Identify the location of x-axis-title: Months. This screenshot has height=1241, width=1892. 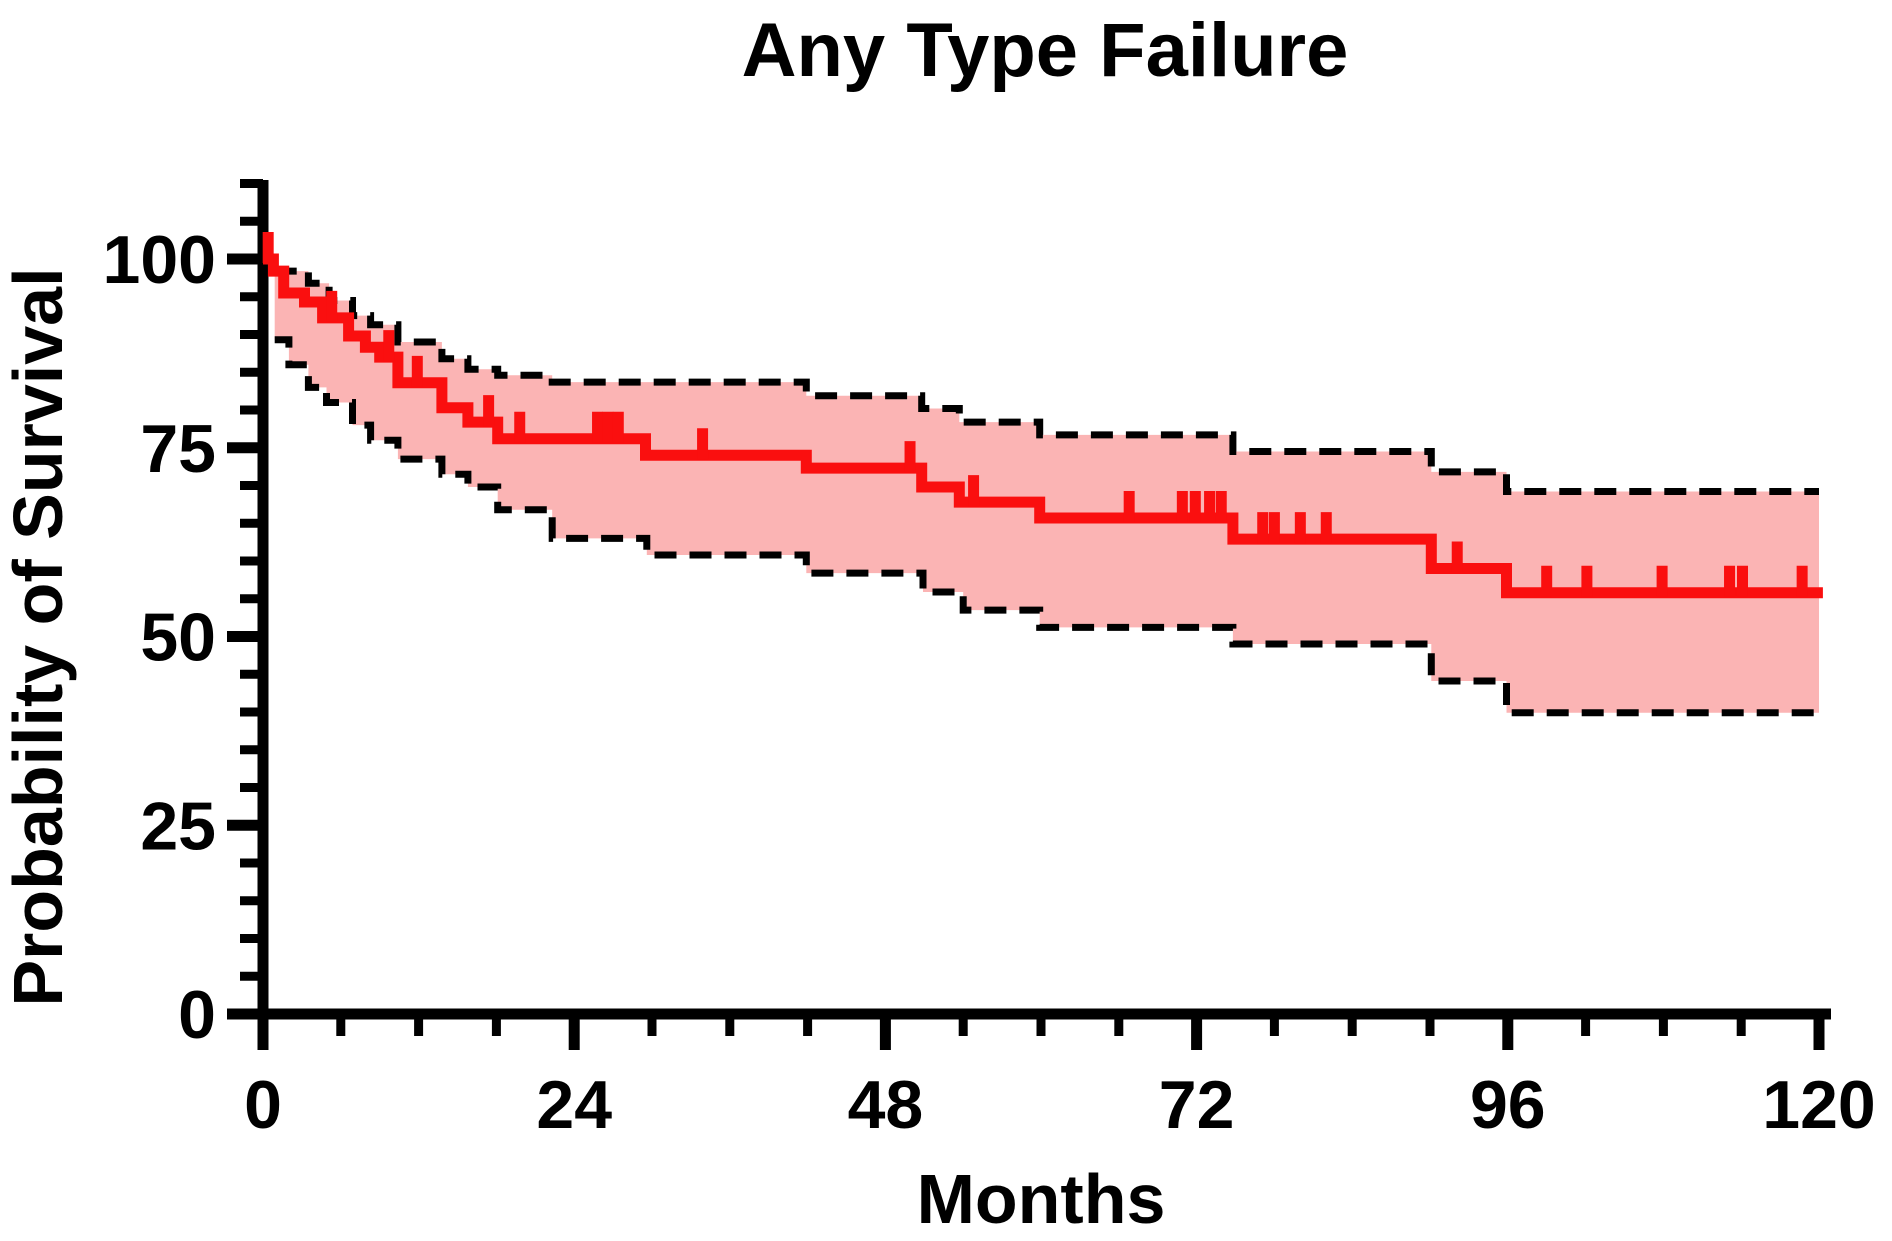
(1041, 1199).